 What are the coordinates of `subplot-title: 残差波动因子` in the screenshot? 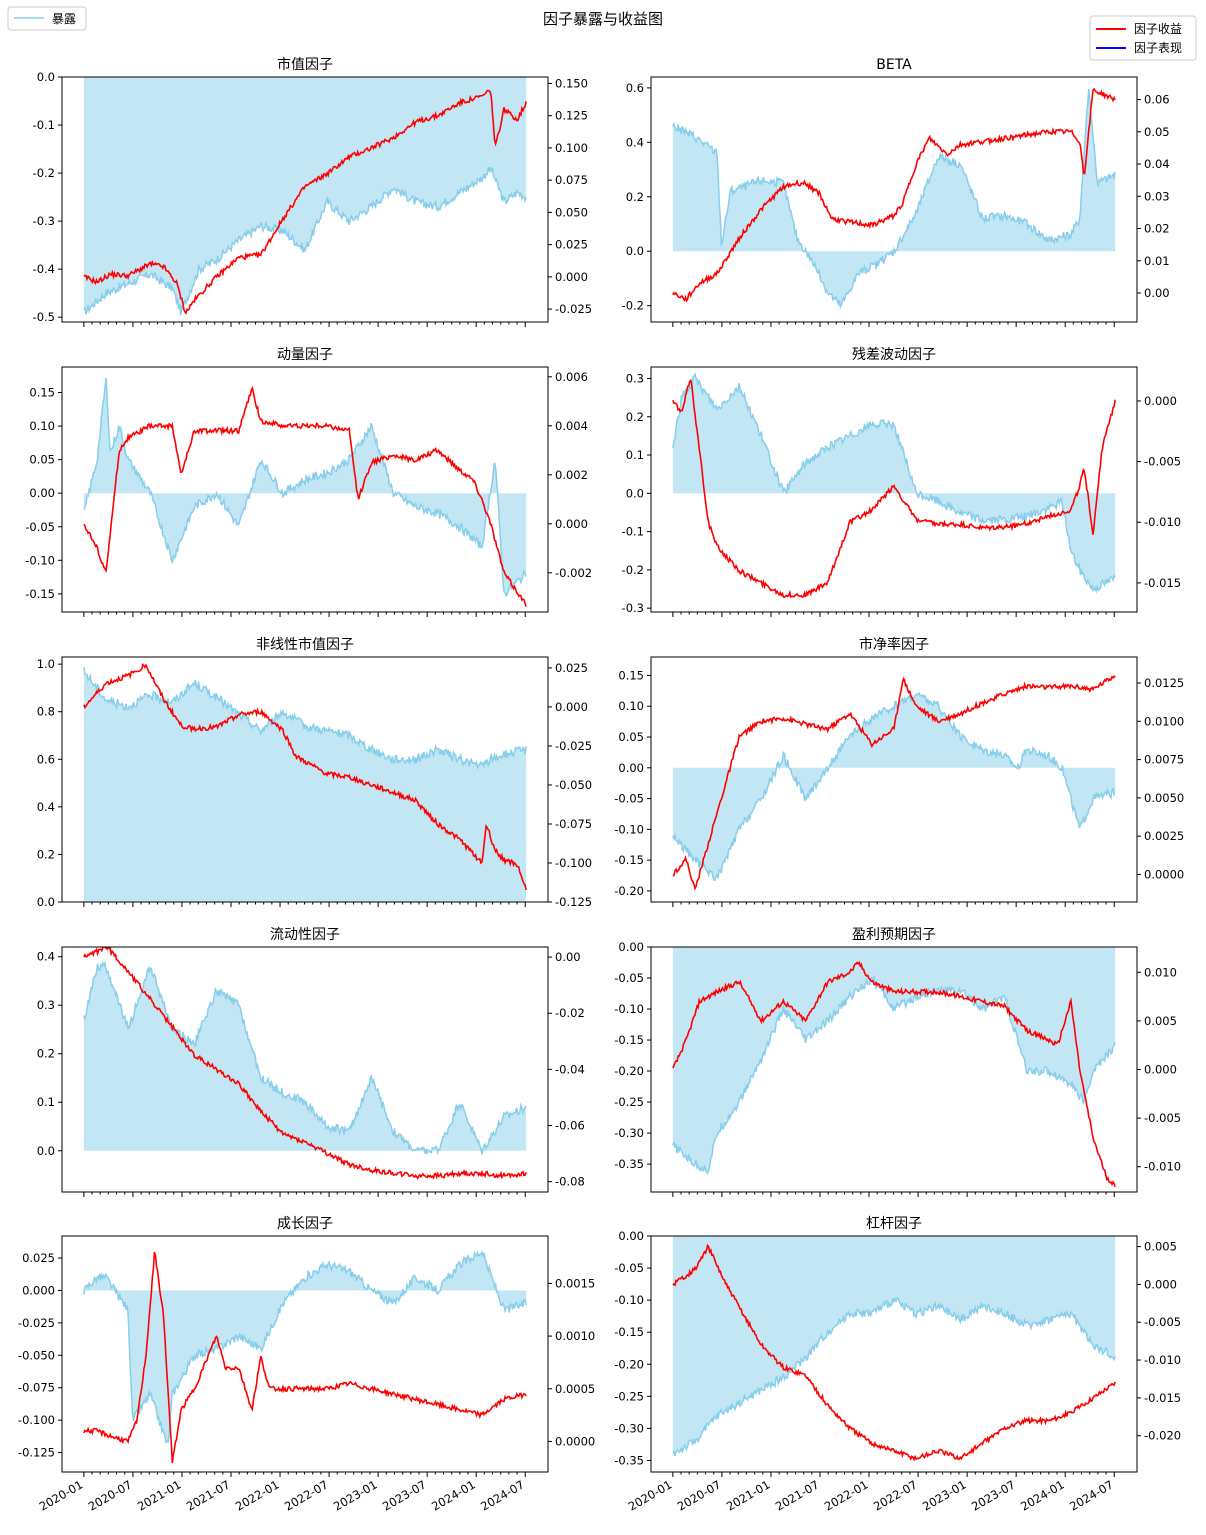 It's located at (894, 355).